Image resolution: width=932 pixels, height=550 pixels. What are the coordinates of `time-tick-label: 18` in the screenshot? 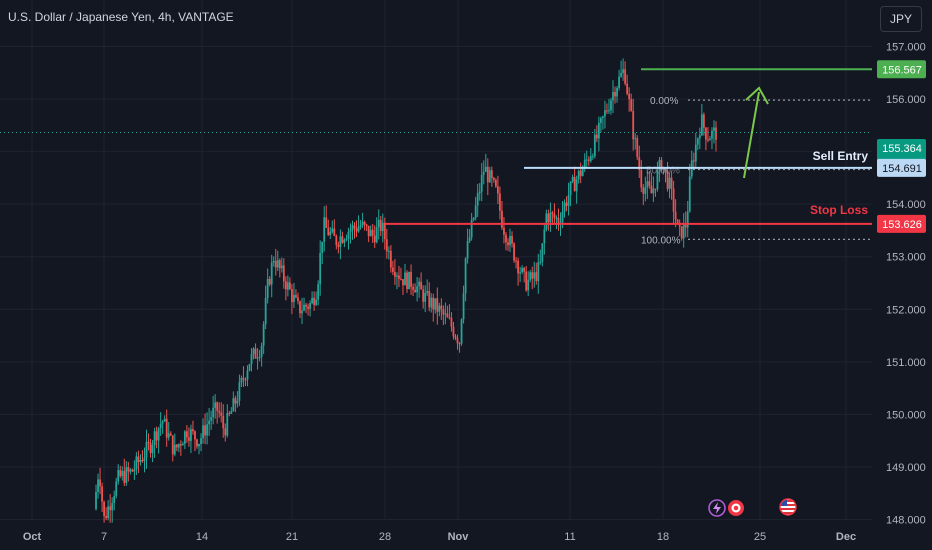 It's located at (663, 537).